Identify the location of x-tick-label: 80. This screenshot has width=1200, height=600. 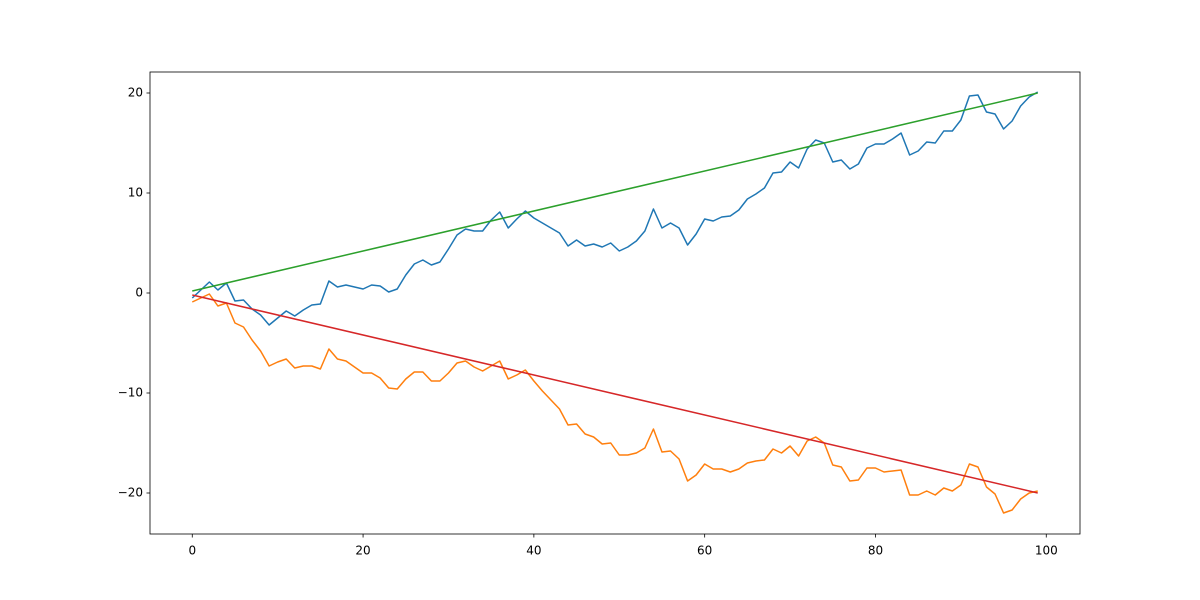
(875, 551).